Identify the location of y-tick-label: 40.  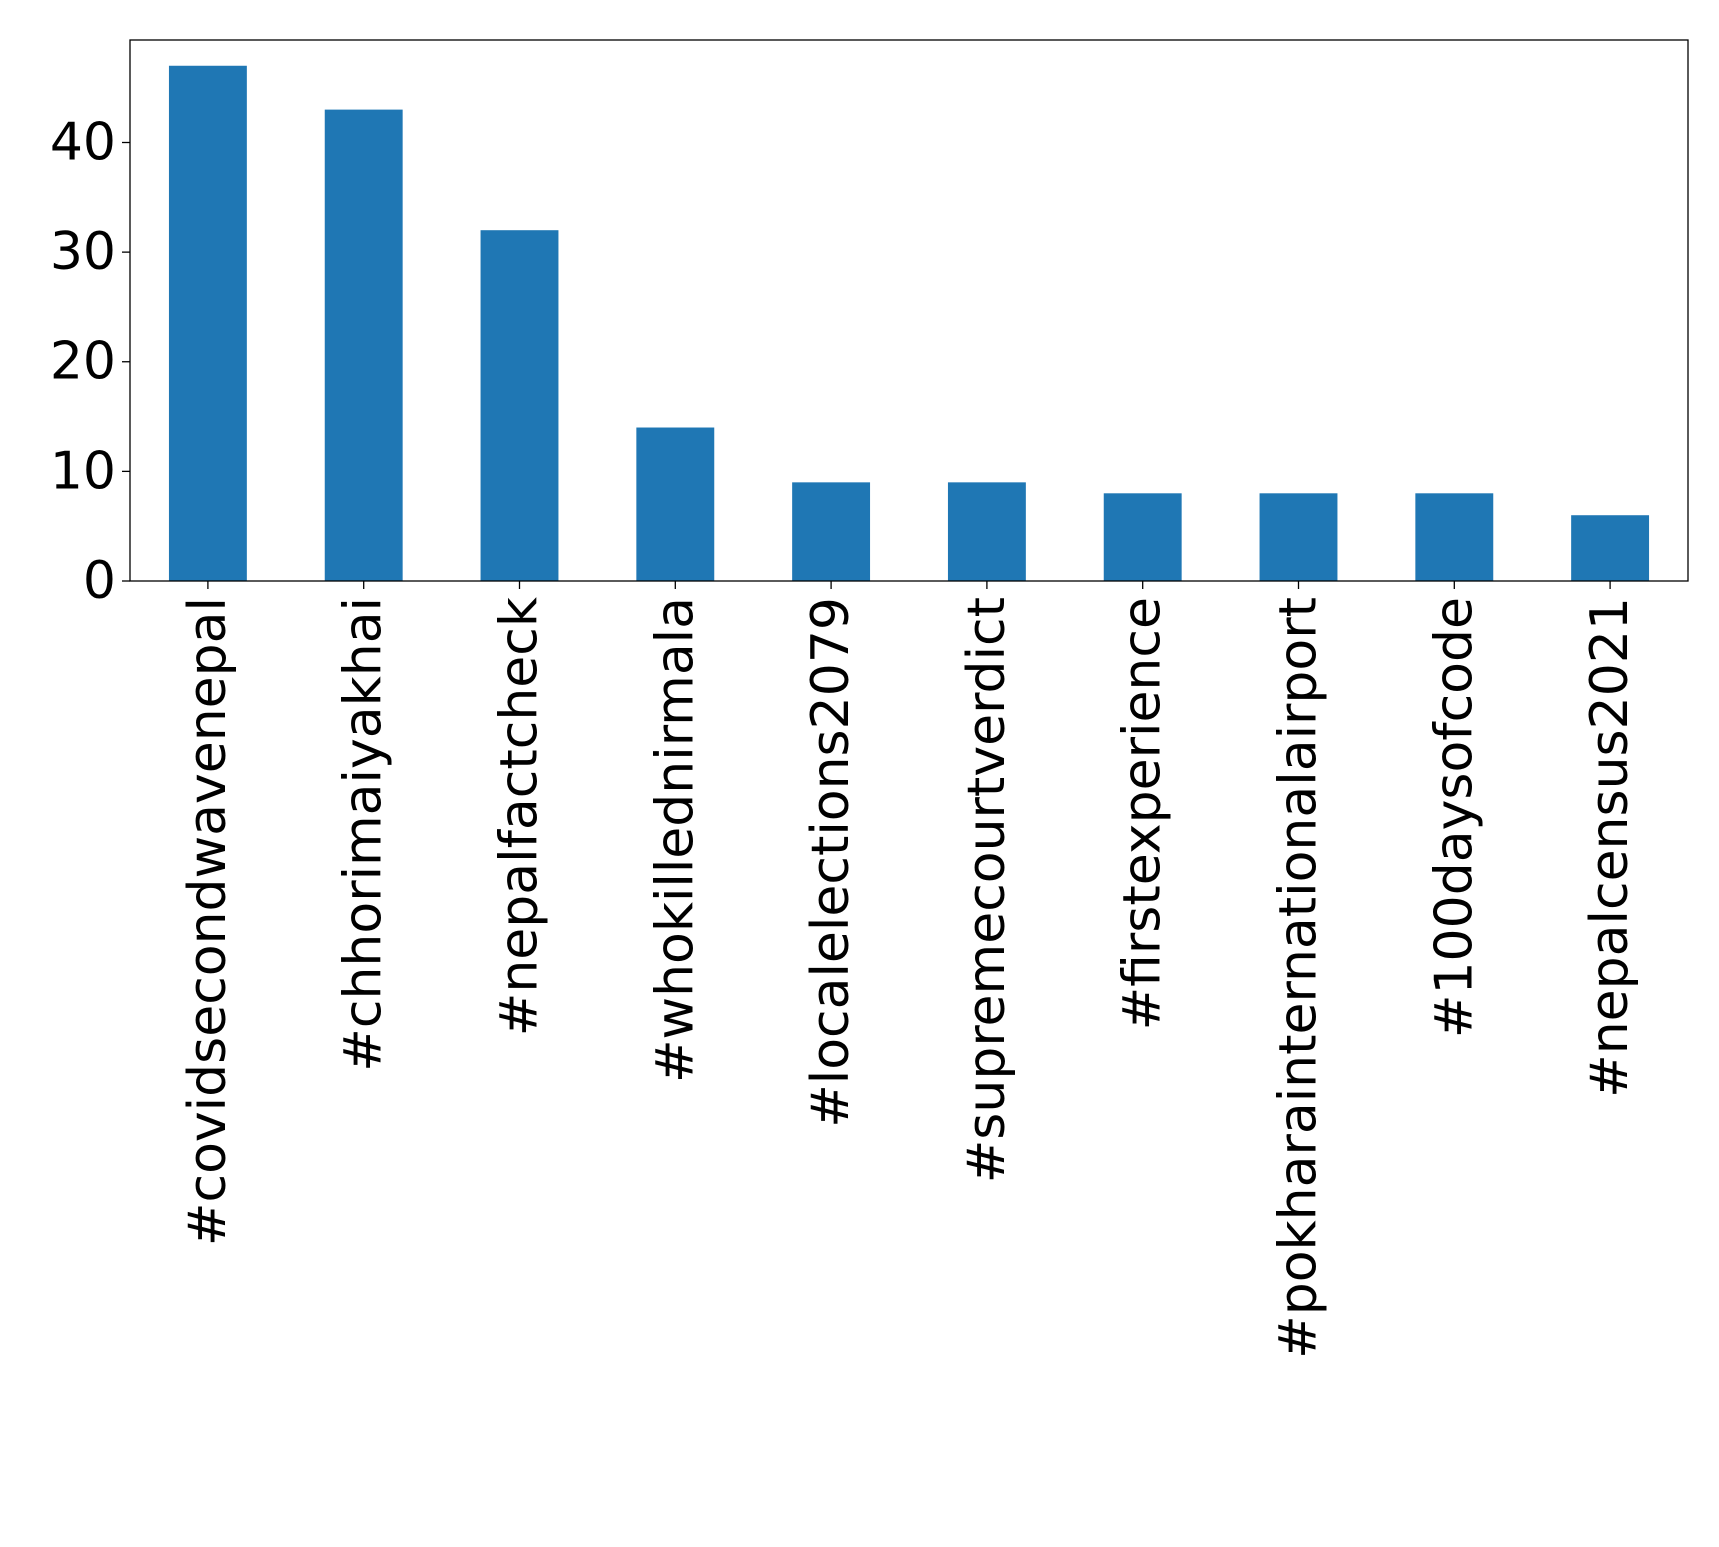
(83, 142).